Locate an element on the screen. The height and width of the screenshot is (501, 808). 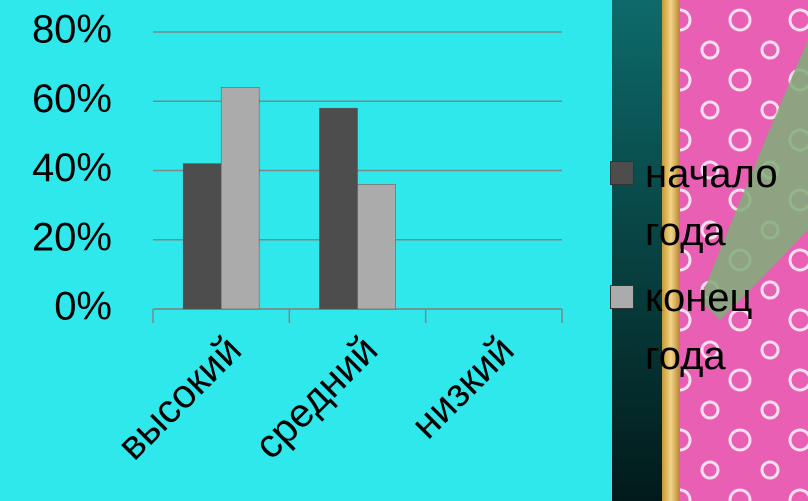
y-tick-label: 40% is located at coordinates (72, 168).